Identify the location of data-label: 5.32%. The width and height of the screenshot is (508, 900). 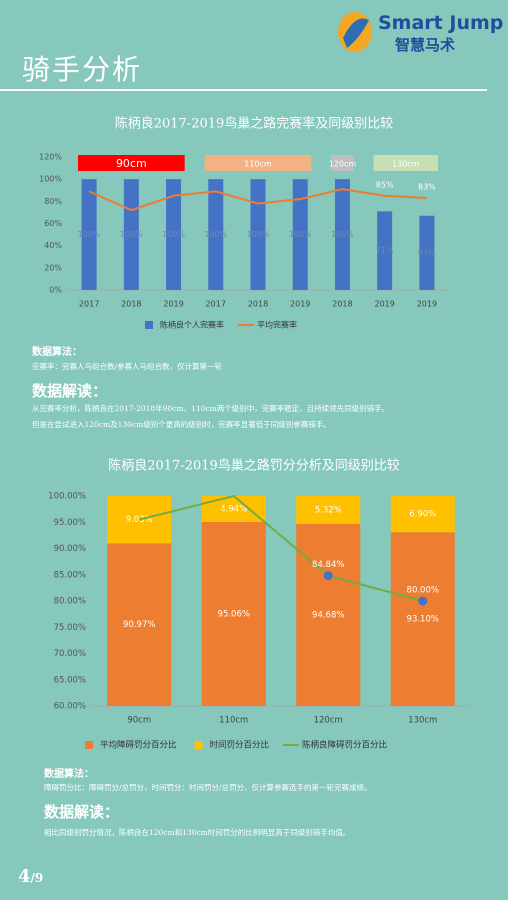
(328, 510).